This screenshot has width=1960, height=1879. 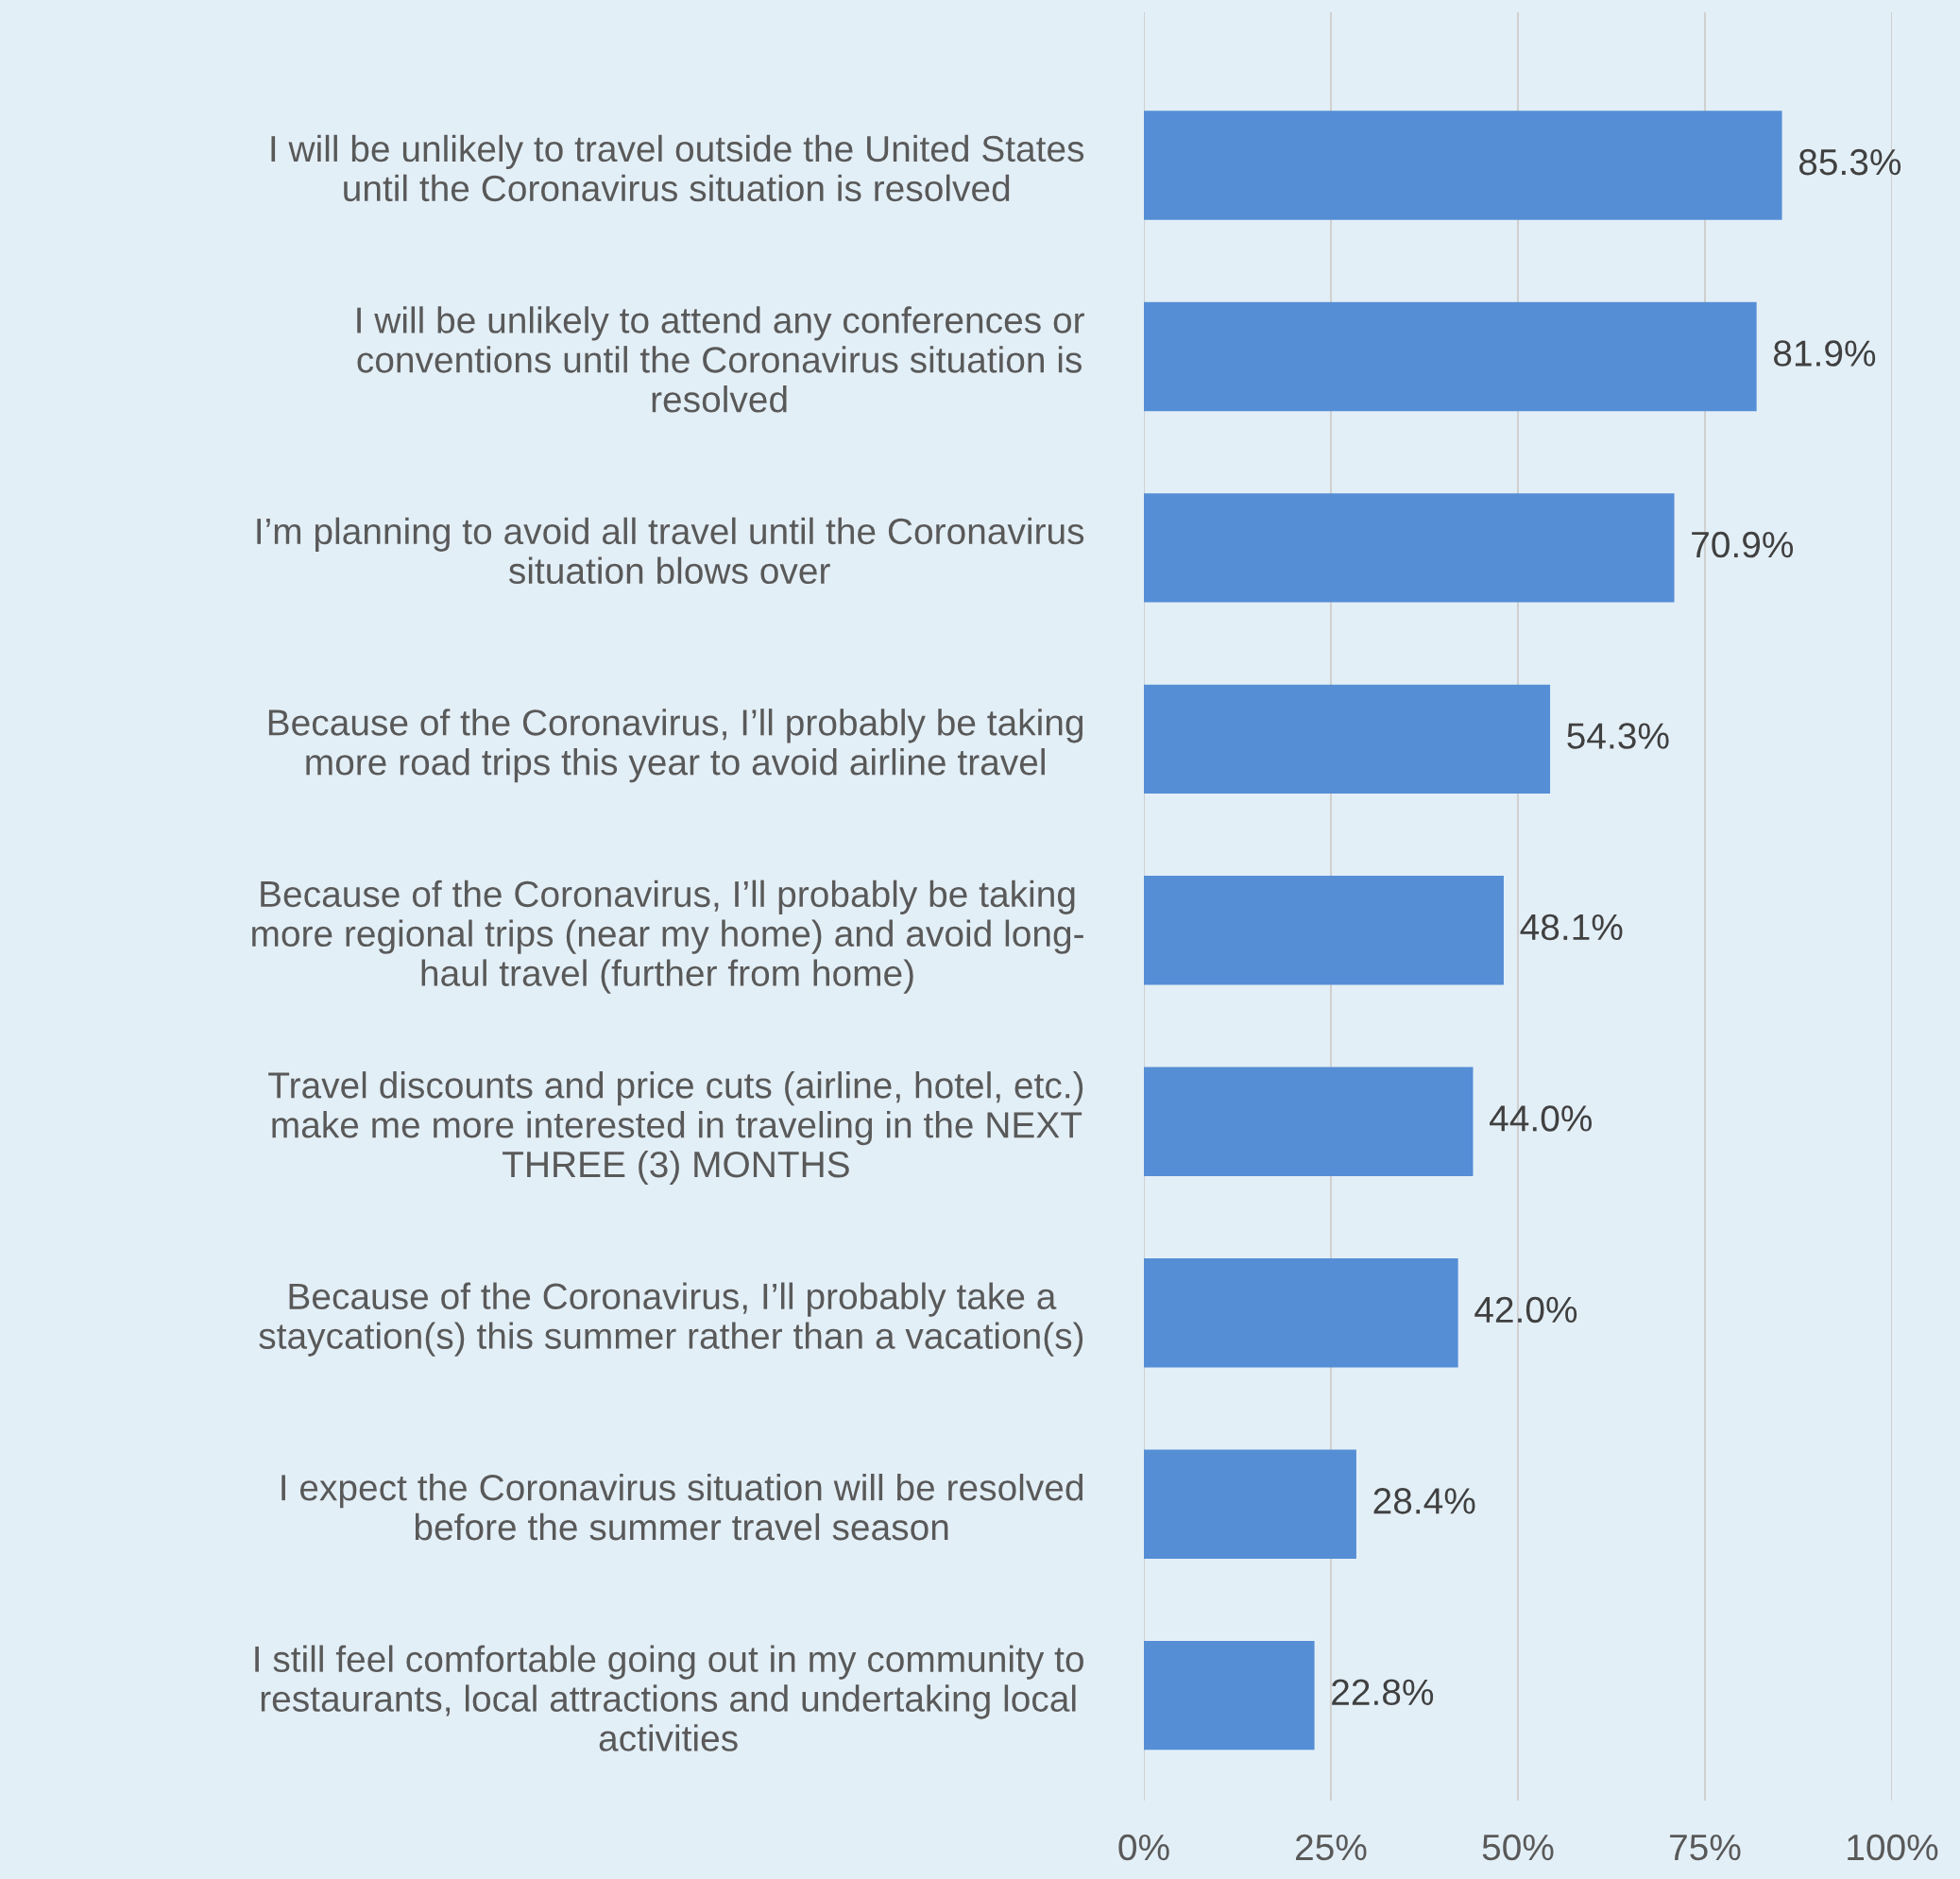 What do you see at coordinates (1705, 1847) in the screenshot?
I see `x-tick-label: 75%` at bounding box center [1705, 1847].